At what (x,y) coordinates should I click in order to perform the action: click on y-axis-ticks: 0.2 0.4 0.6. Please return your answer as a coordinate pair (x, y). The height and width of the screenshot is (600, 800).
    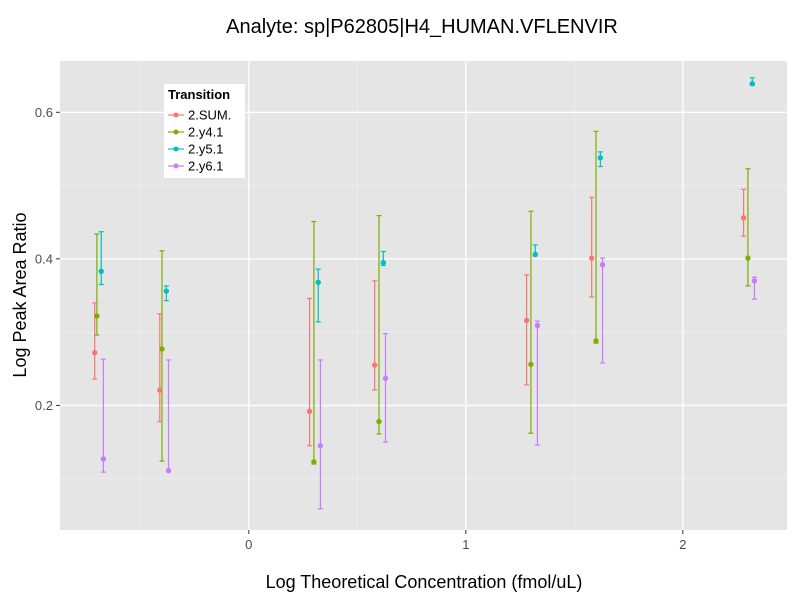
    Looking at the image, I should click on (47, 259).